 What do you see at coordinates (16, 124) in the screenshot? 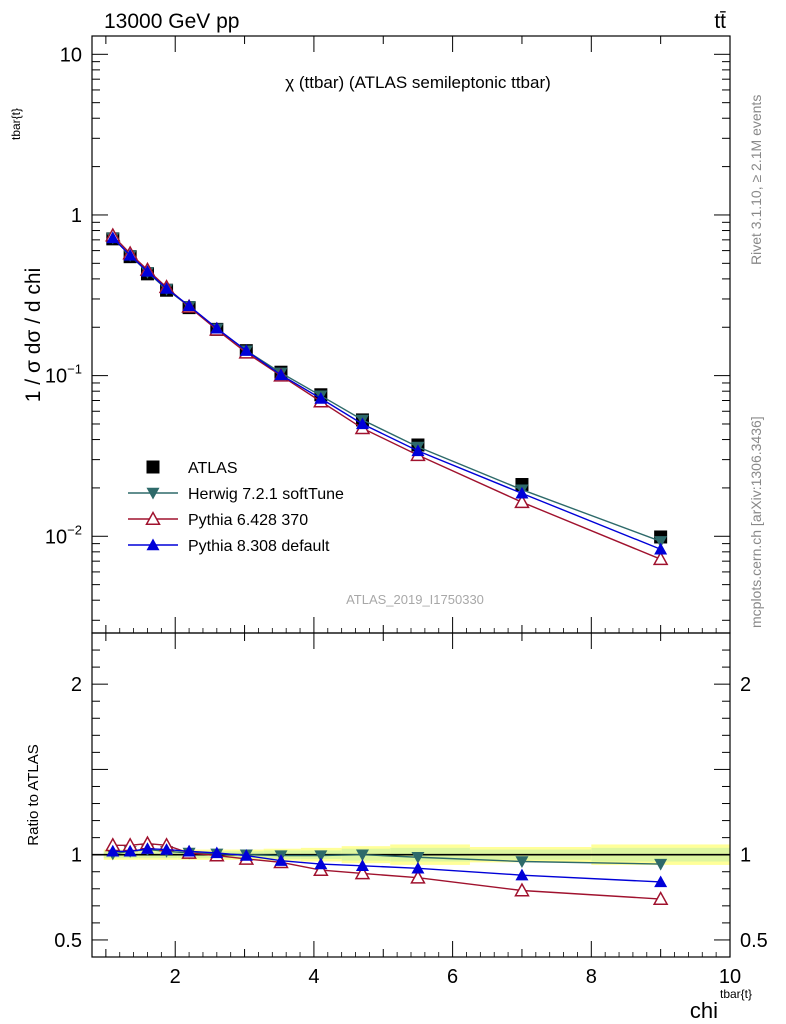
I see `main-y-axis-label-sup: tbar{t}` at bounding box center [16, 124].